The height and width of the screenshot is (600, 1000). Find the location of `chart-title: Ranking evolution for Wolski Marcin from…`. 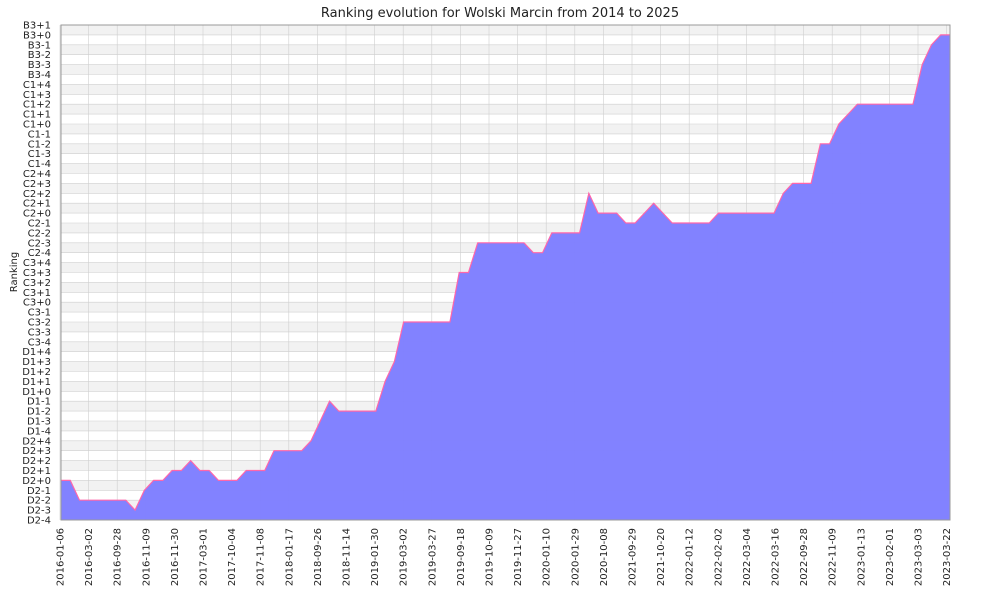

chart-title: Ranking evolution for Wolski Marcin from… is located at coordinates (500, 13).